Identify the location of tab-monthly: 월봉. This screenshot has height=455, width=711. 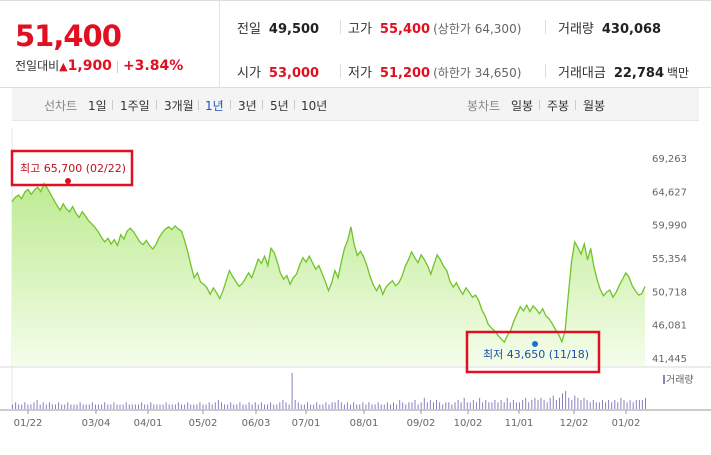
(594, 106).